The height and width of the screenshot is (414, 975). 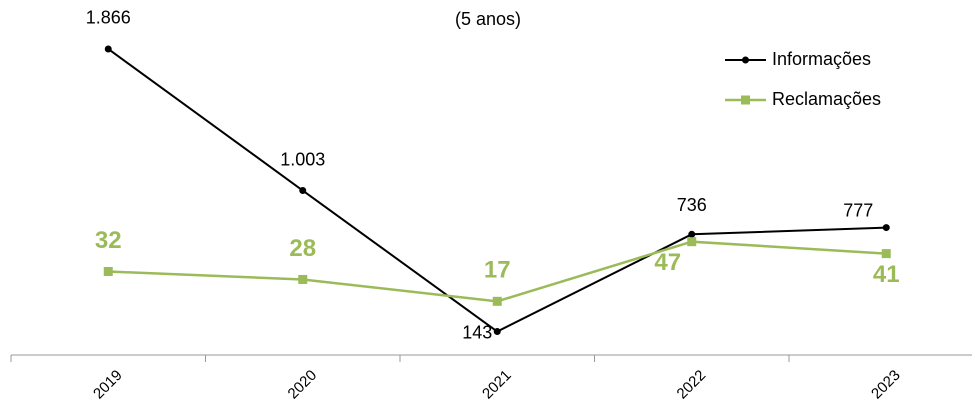 I want to click on x-tick-label: 2023, so click(x=886, y=385).